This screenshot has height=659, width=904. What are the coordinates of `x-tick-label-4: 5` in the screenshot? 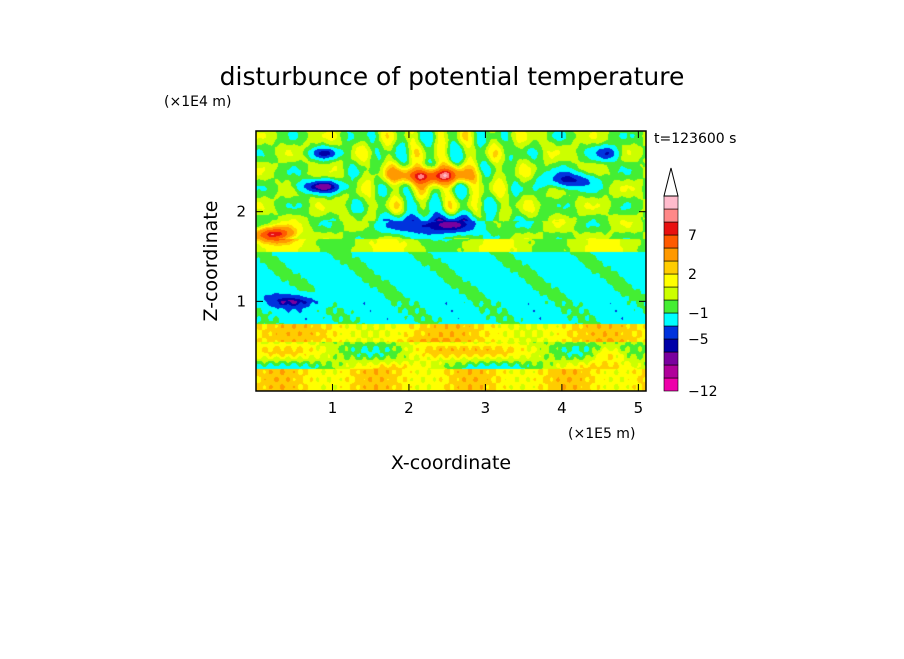 It's located at (639, 408).